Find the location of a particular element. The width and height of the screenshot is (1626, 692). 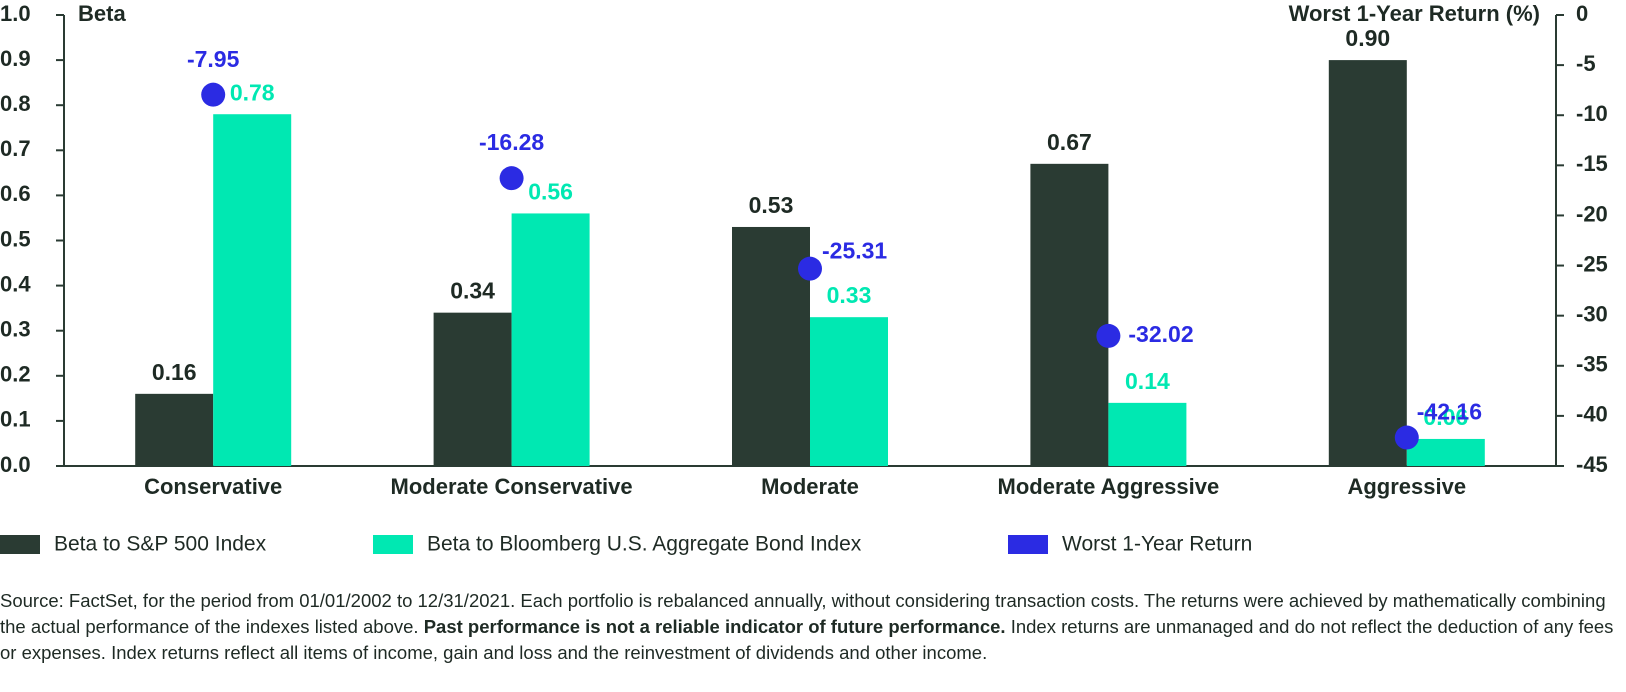

y2-tick-label: -45 is located at coordinates (1592, 464).